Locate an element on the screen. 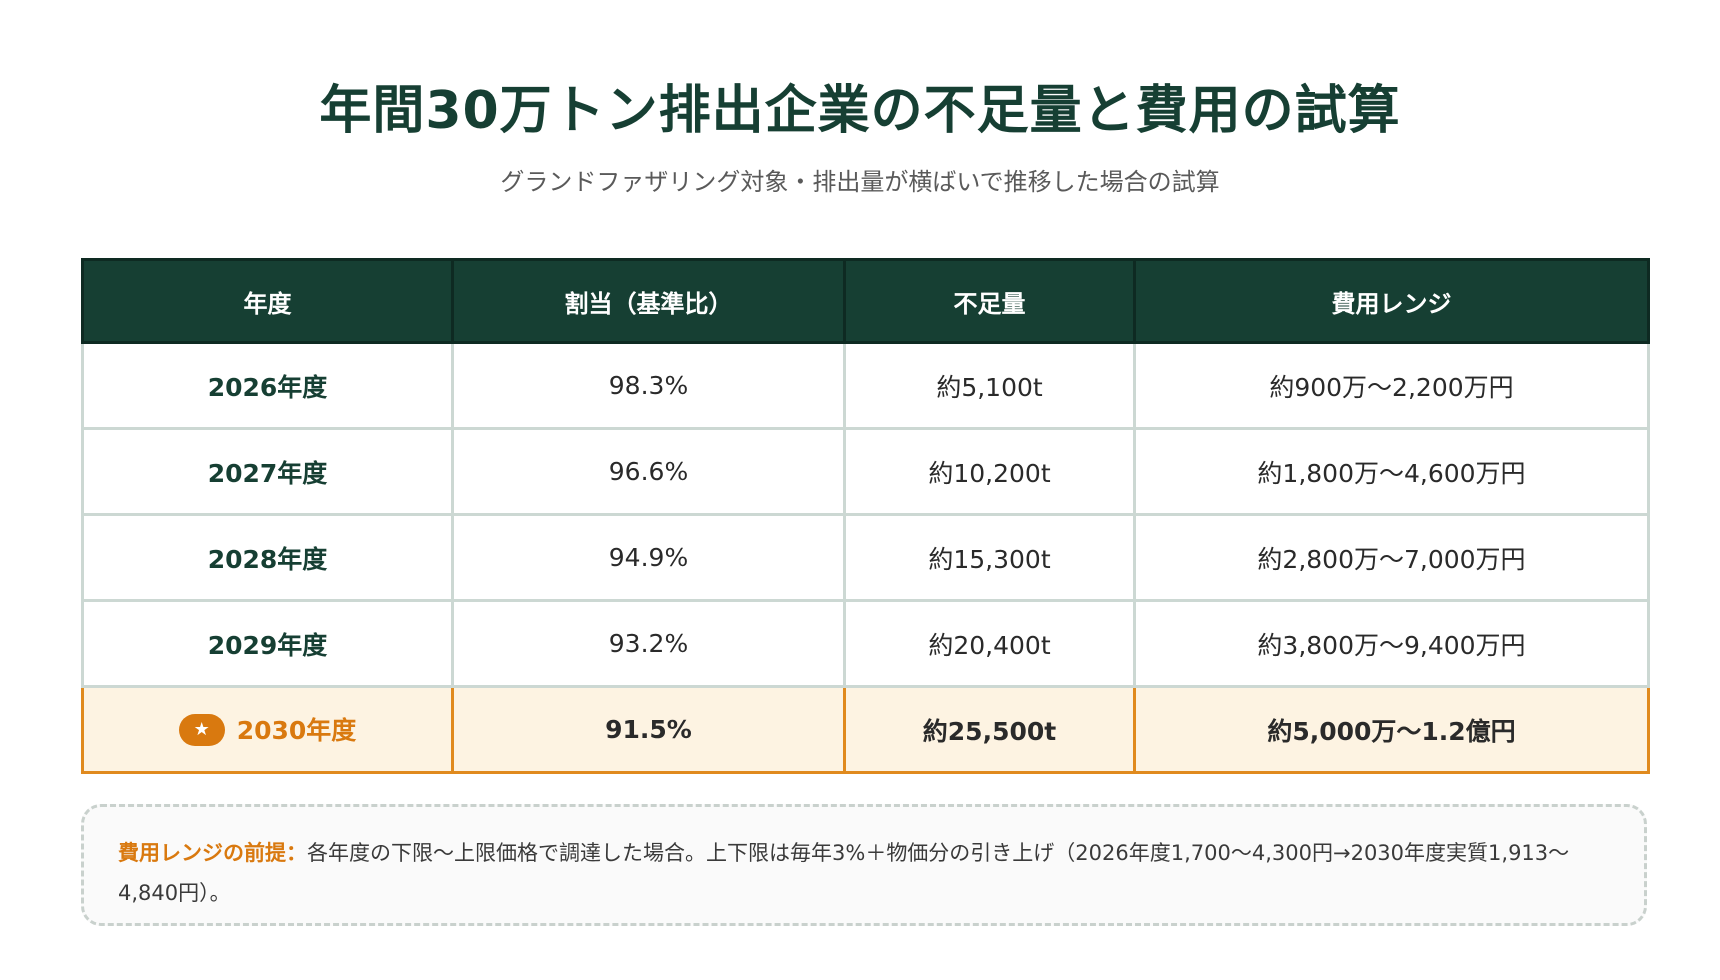 This screenshot has width=1720, height=980. cell-shortage: 約20,400t is located at coordinates (989, 643).